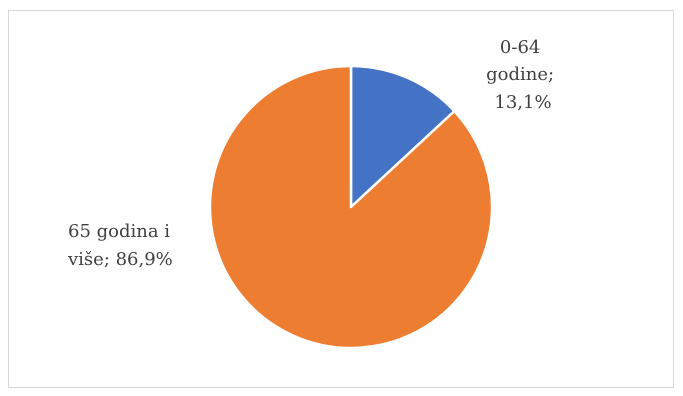 The width and height of the screenshot is (683, 396). Describe the element at coordinates (121, 245) in the screenshot. I see `data-label-slice-1: 65 godina i više; 86,9%` at that location.